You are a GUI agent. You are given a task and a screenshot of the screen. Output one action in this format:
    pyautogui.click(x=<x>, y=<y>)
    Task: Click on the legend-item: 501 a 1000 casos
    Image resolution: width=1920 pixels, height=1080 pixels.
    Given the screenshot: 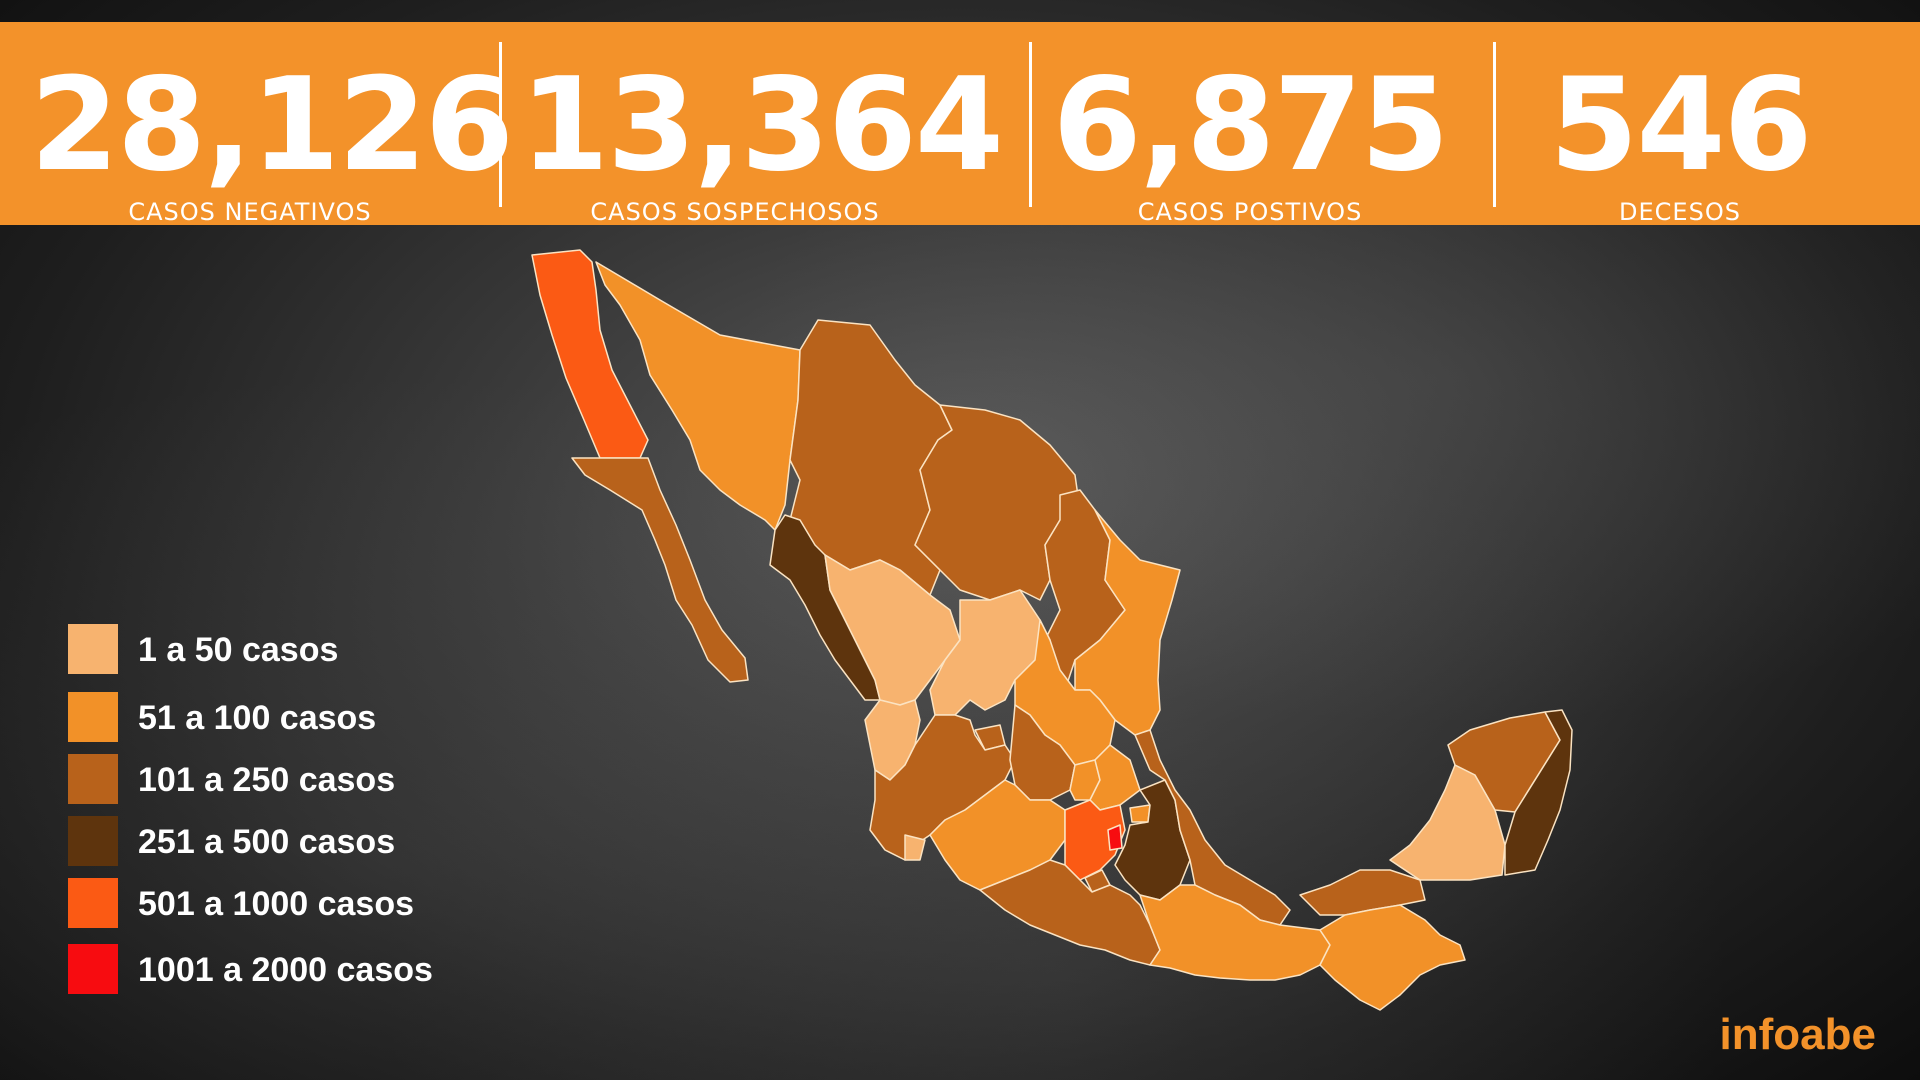 What is the action you would take?
    pyautogui.click(x=328, y=903)
    